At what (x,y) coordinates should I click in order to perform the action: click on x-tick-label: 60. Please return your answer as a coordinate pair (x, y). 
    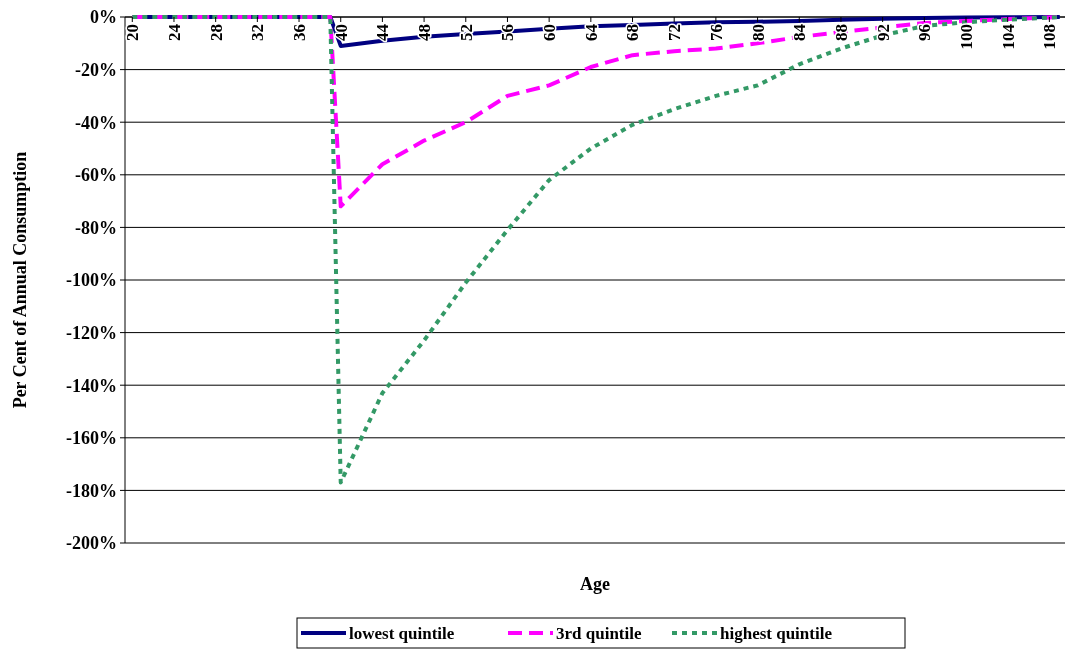
    Looking at the image, I should click on (550, 32).